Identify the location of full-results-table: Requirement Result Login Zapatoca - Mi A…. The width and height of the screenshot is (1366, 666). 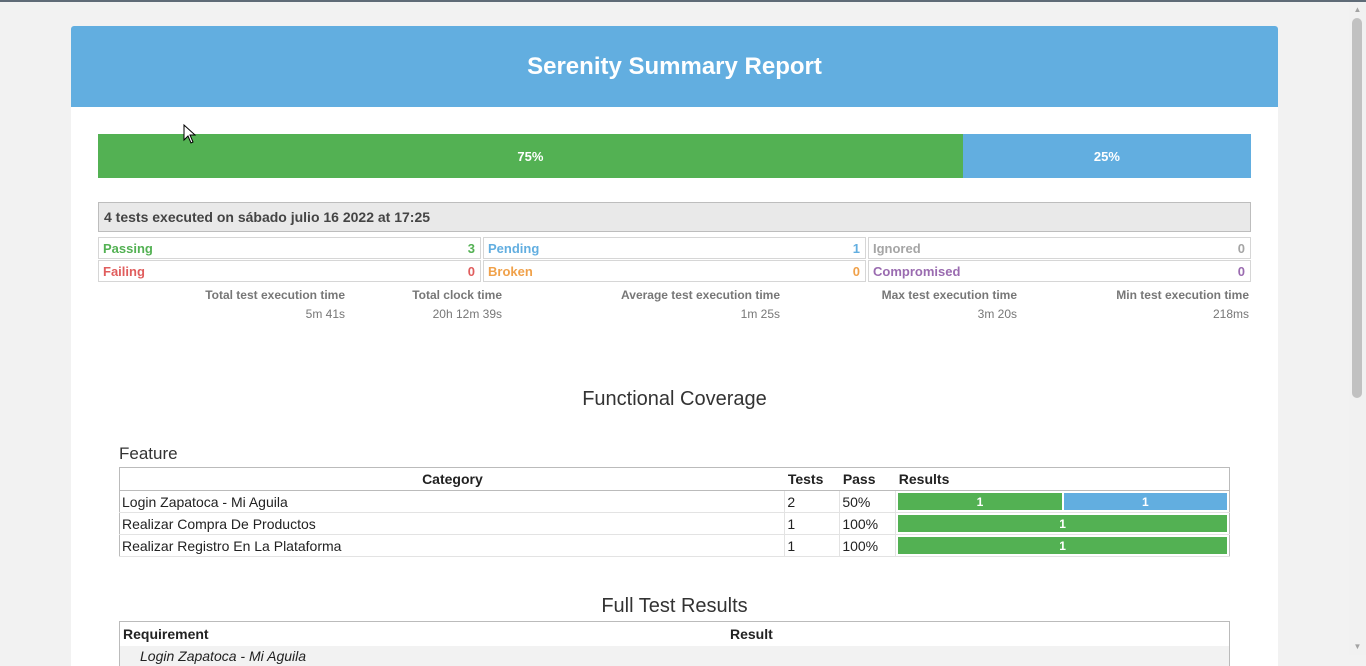
(674, 643).